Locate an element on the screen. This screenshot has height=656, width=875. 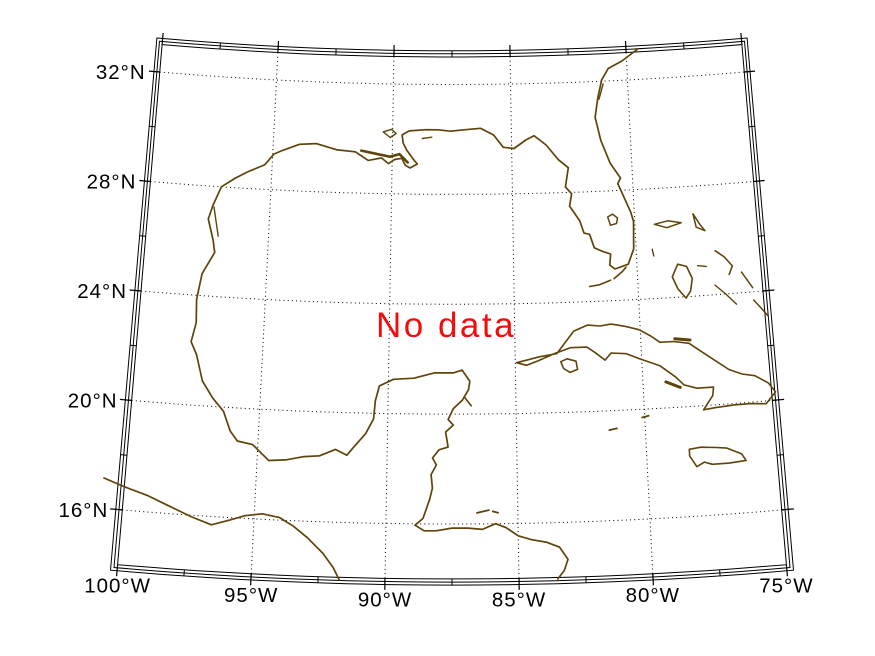
no-data-label: No data is located at coordinates (446, 325).